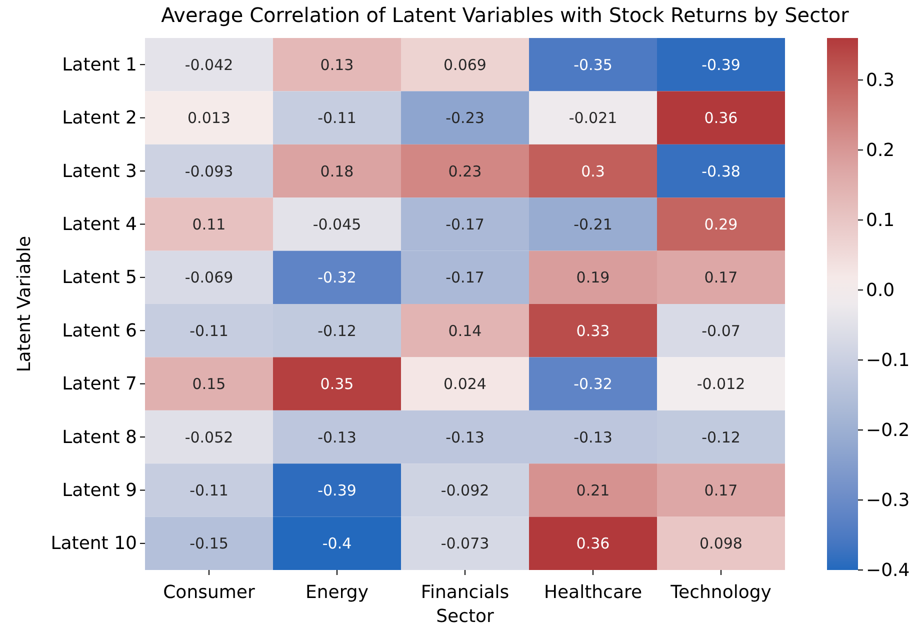 The image size is (920, 626). What do you see at coordinates (593, 65) in the screenshot?
I see `data-label: -0.35` at bounding box center [593, 65].